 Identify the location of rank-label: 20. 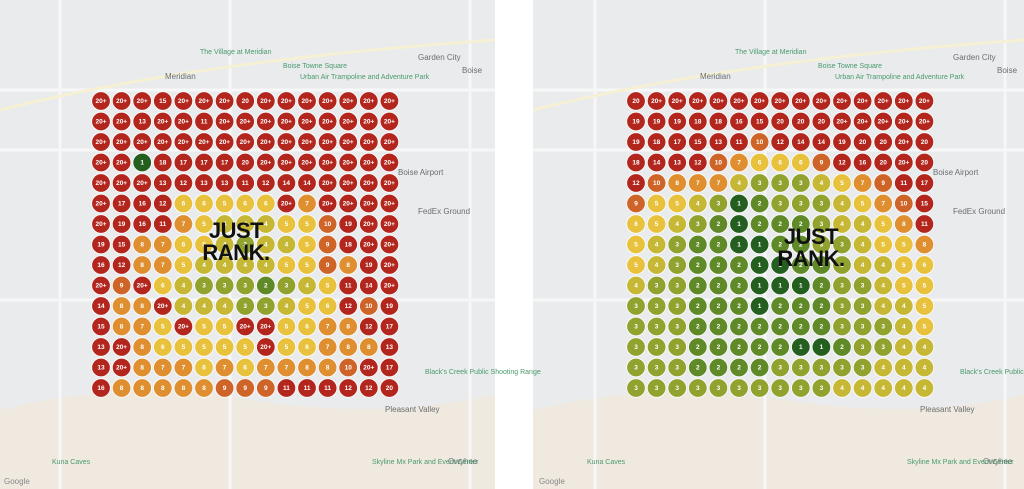
(246, 101).